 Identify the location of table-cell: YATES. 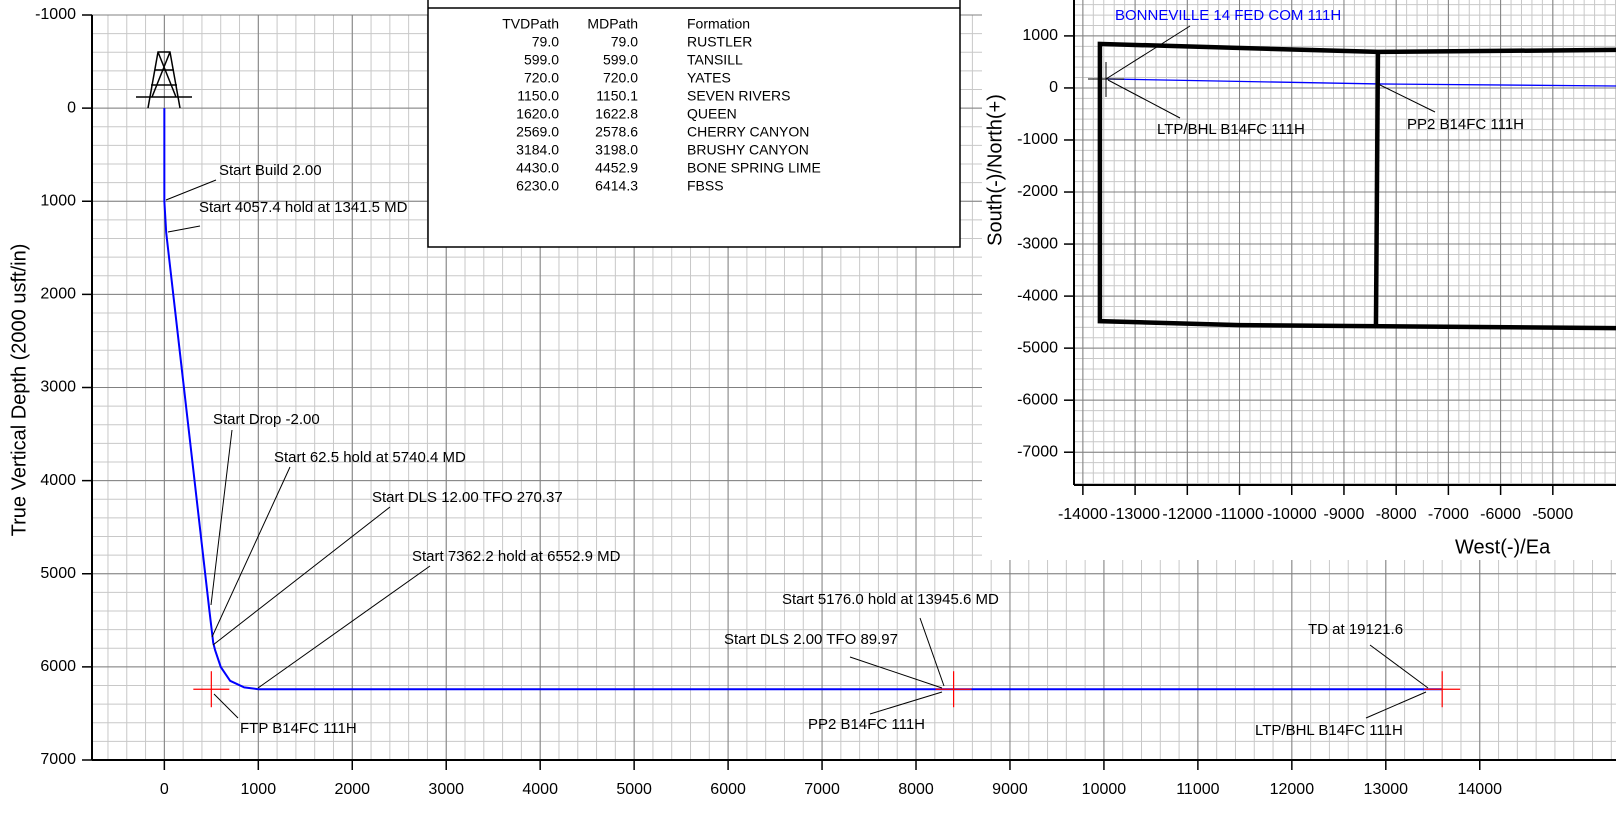
(709, 78).